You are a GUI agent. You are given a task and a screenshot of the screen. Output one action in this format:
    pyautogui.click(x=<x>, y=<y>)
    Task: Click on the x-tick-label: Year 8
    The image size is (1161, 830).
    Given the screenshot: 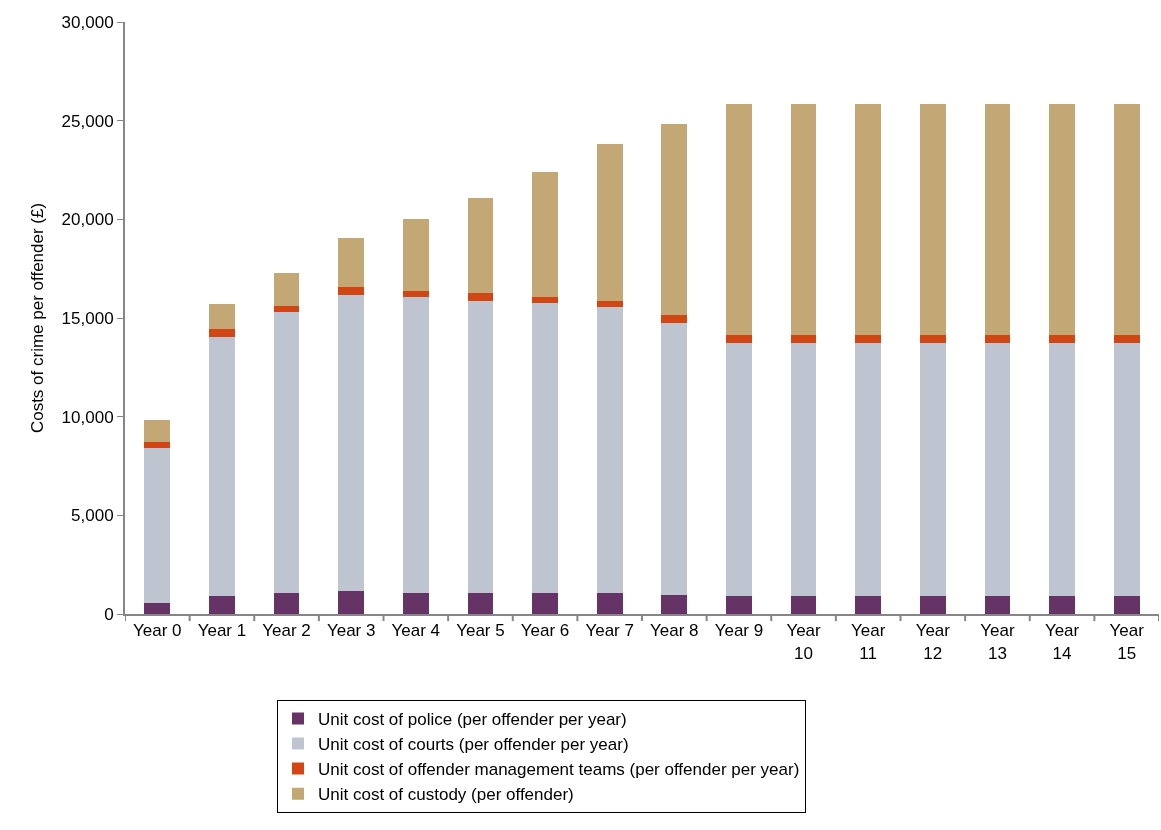 What is the action you would take?
    pyautogui.click(x=674, y=631)
    